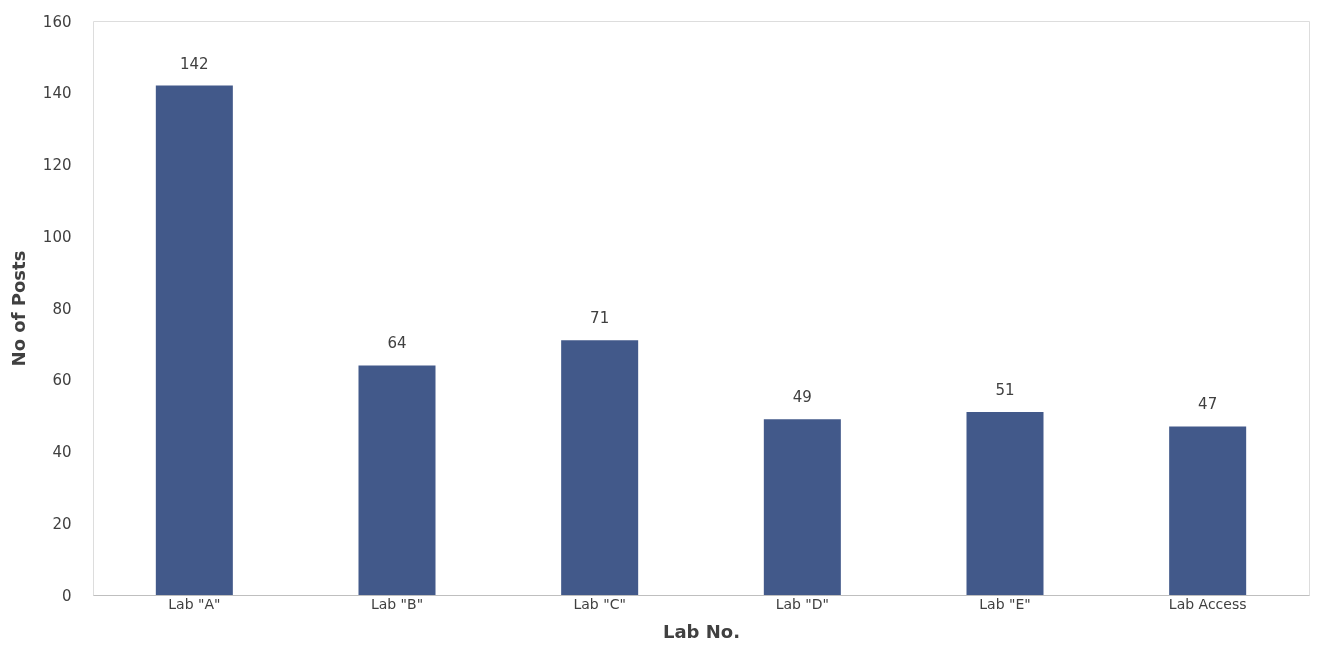 The width and height of the screenshot is (1317, 651). I want to click on x-tick-label: Lab "E", so click(1005, 603).